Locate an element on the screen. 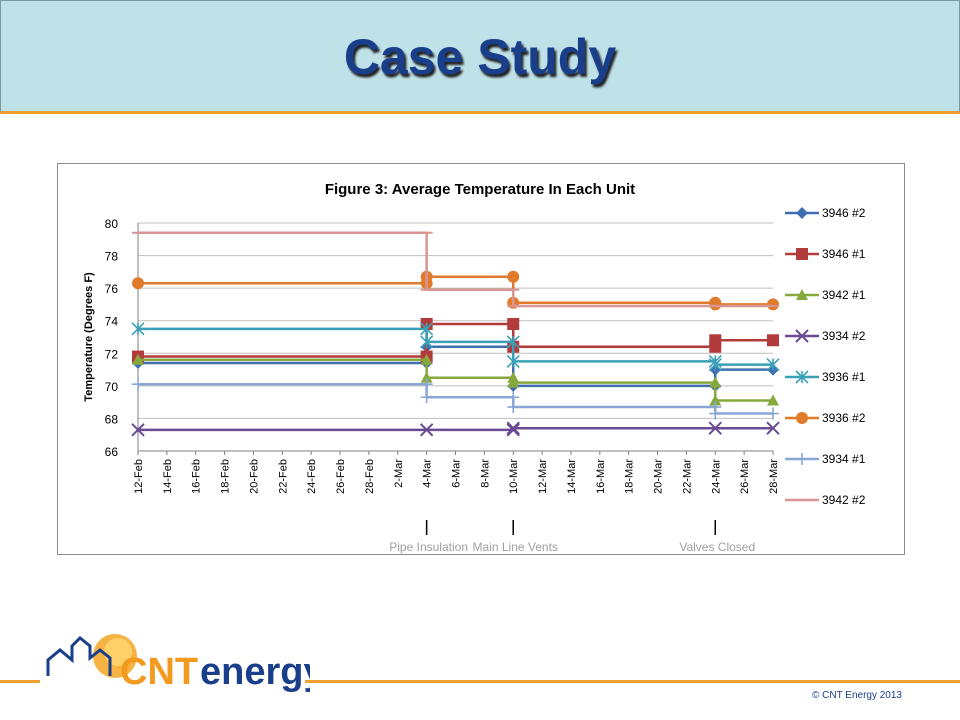 The width and height of the screenshot is (960, 720). x-tick-label: 18-Feb is located at coordinates (226, 476).